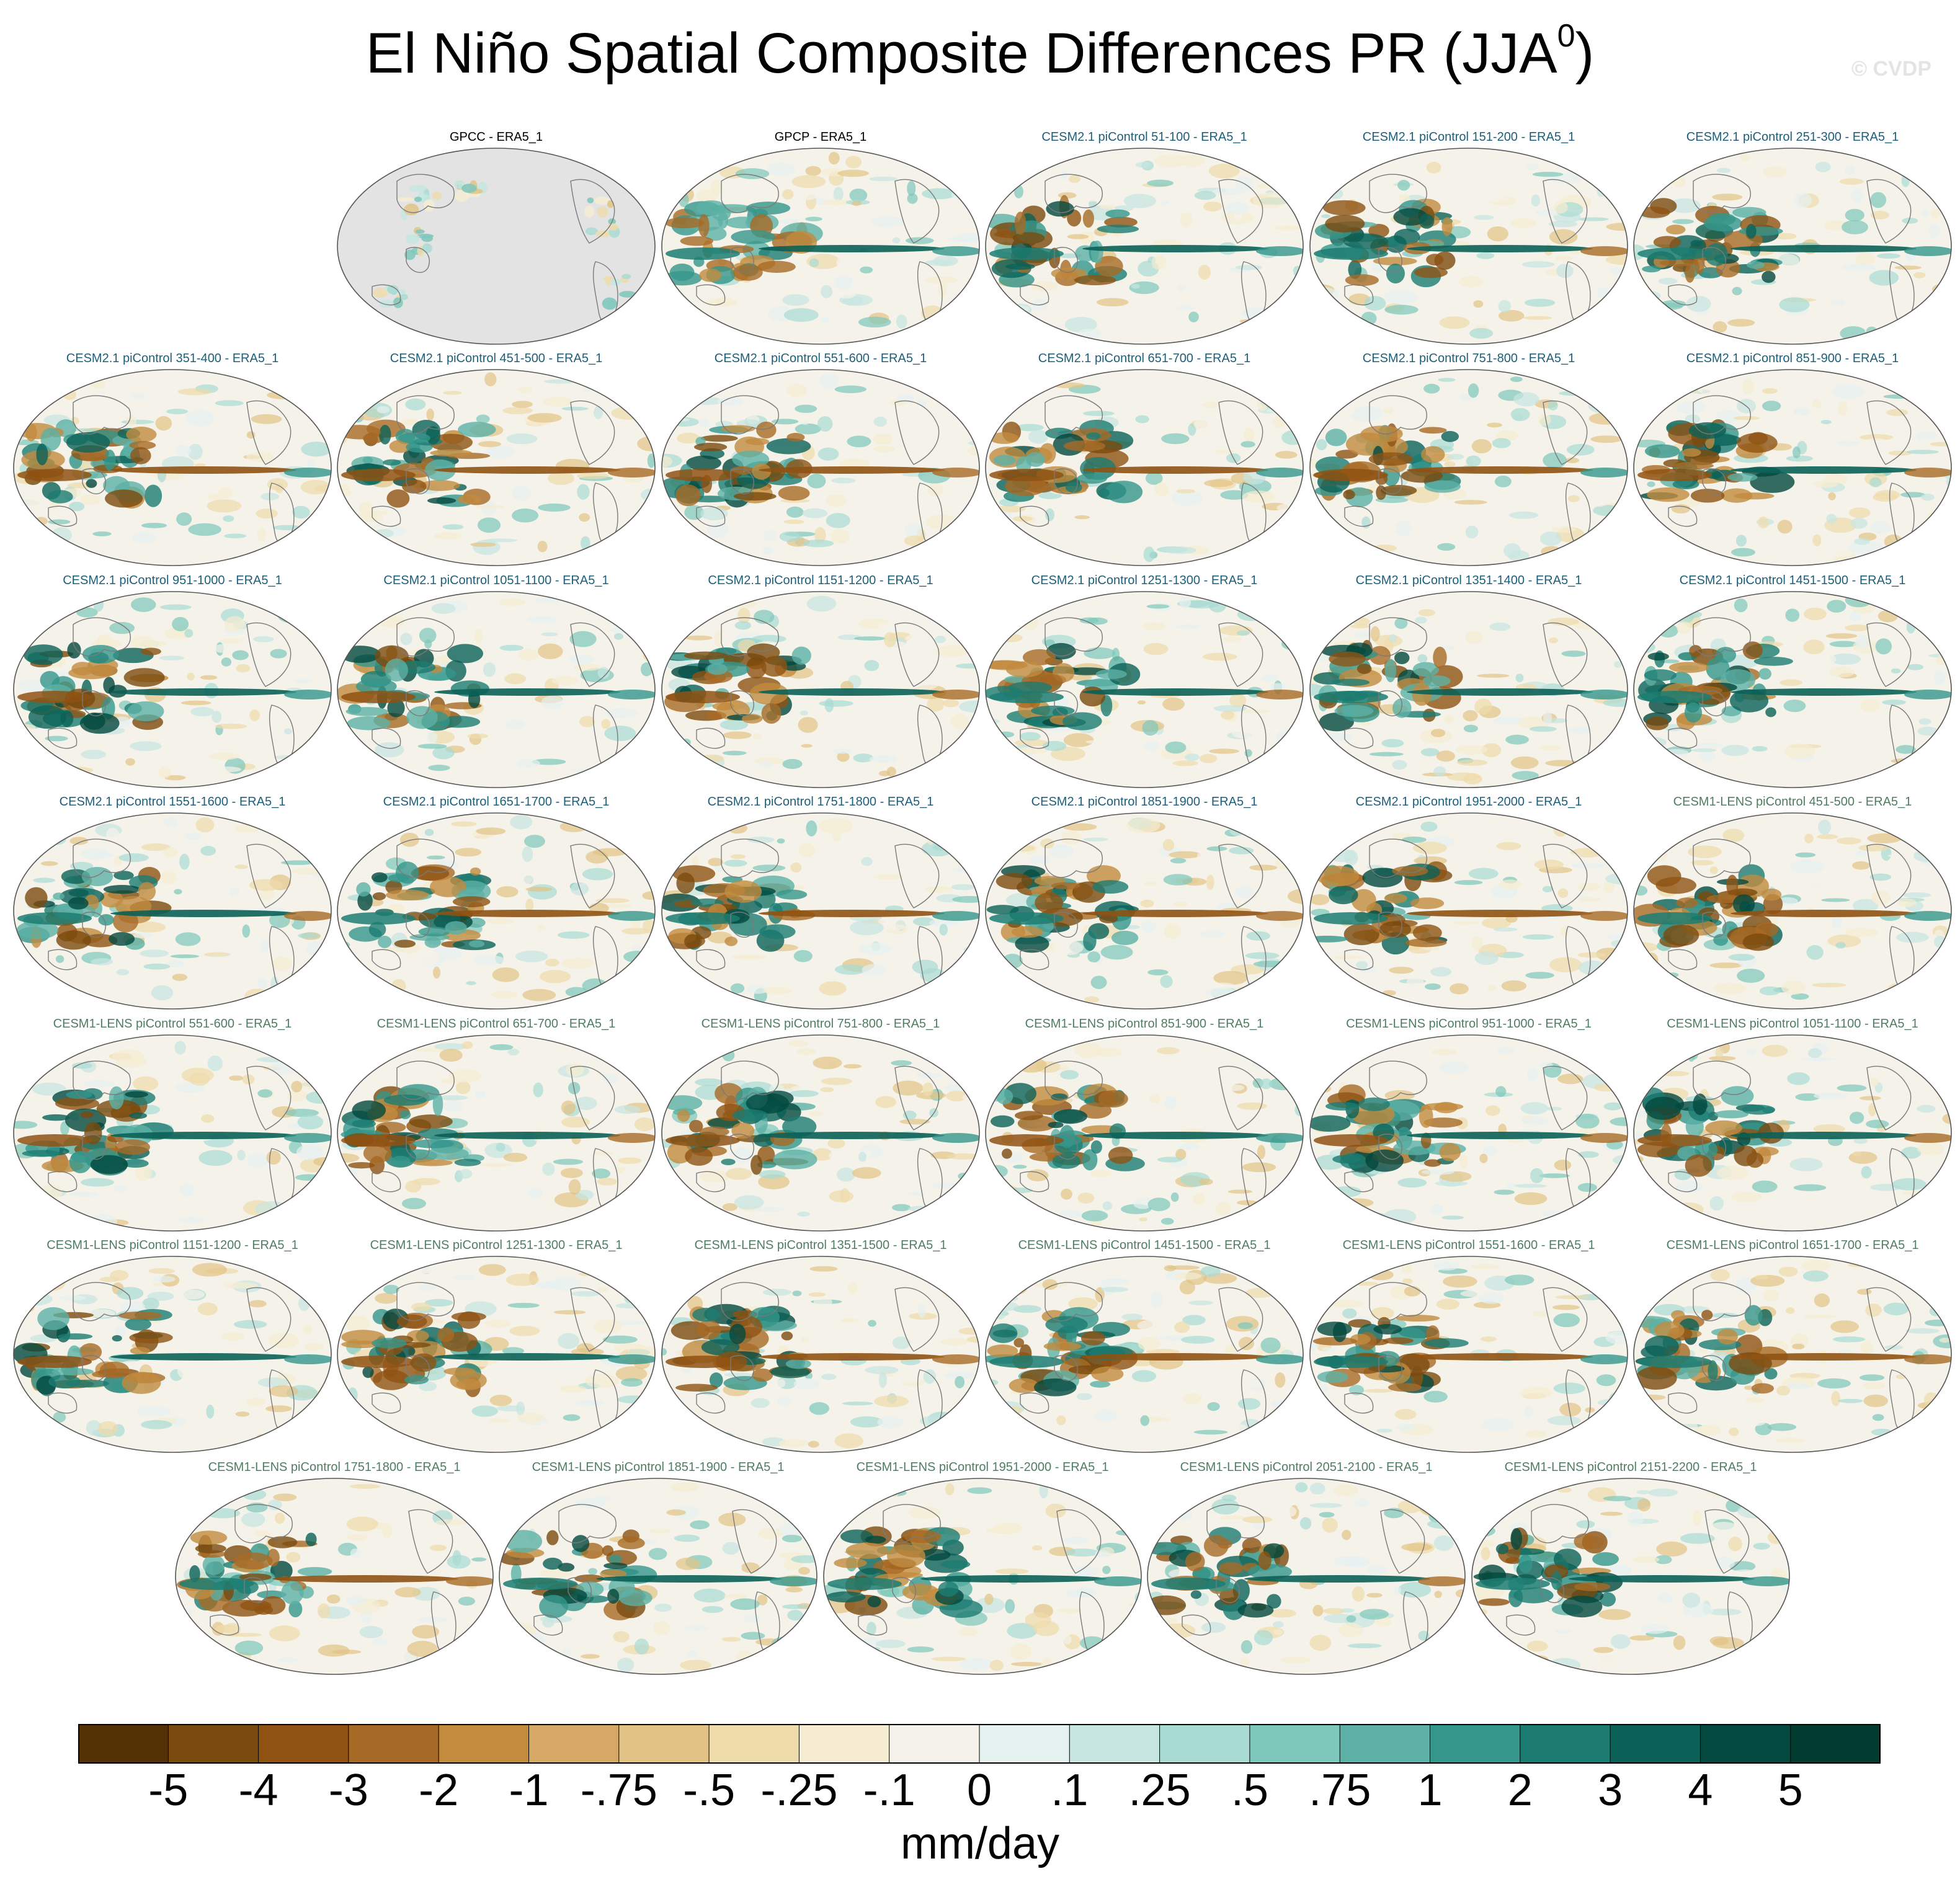 This screenshot has height=1892, width=1960. Describe the element at coordinates (1792, 1245) in the screenshot. I see `panel-title: CESM1-LENS piControl 1651-1700 - ERA5_1` at that location.